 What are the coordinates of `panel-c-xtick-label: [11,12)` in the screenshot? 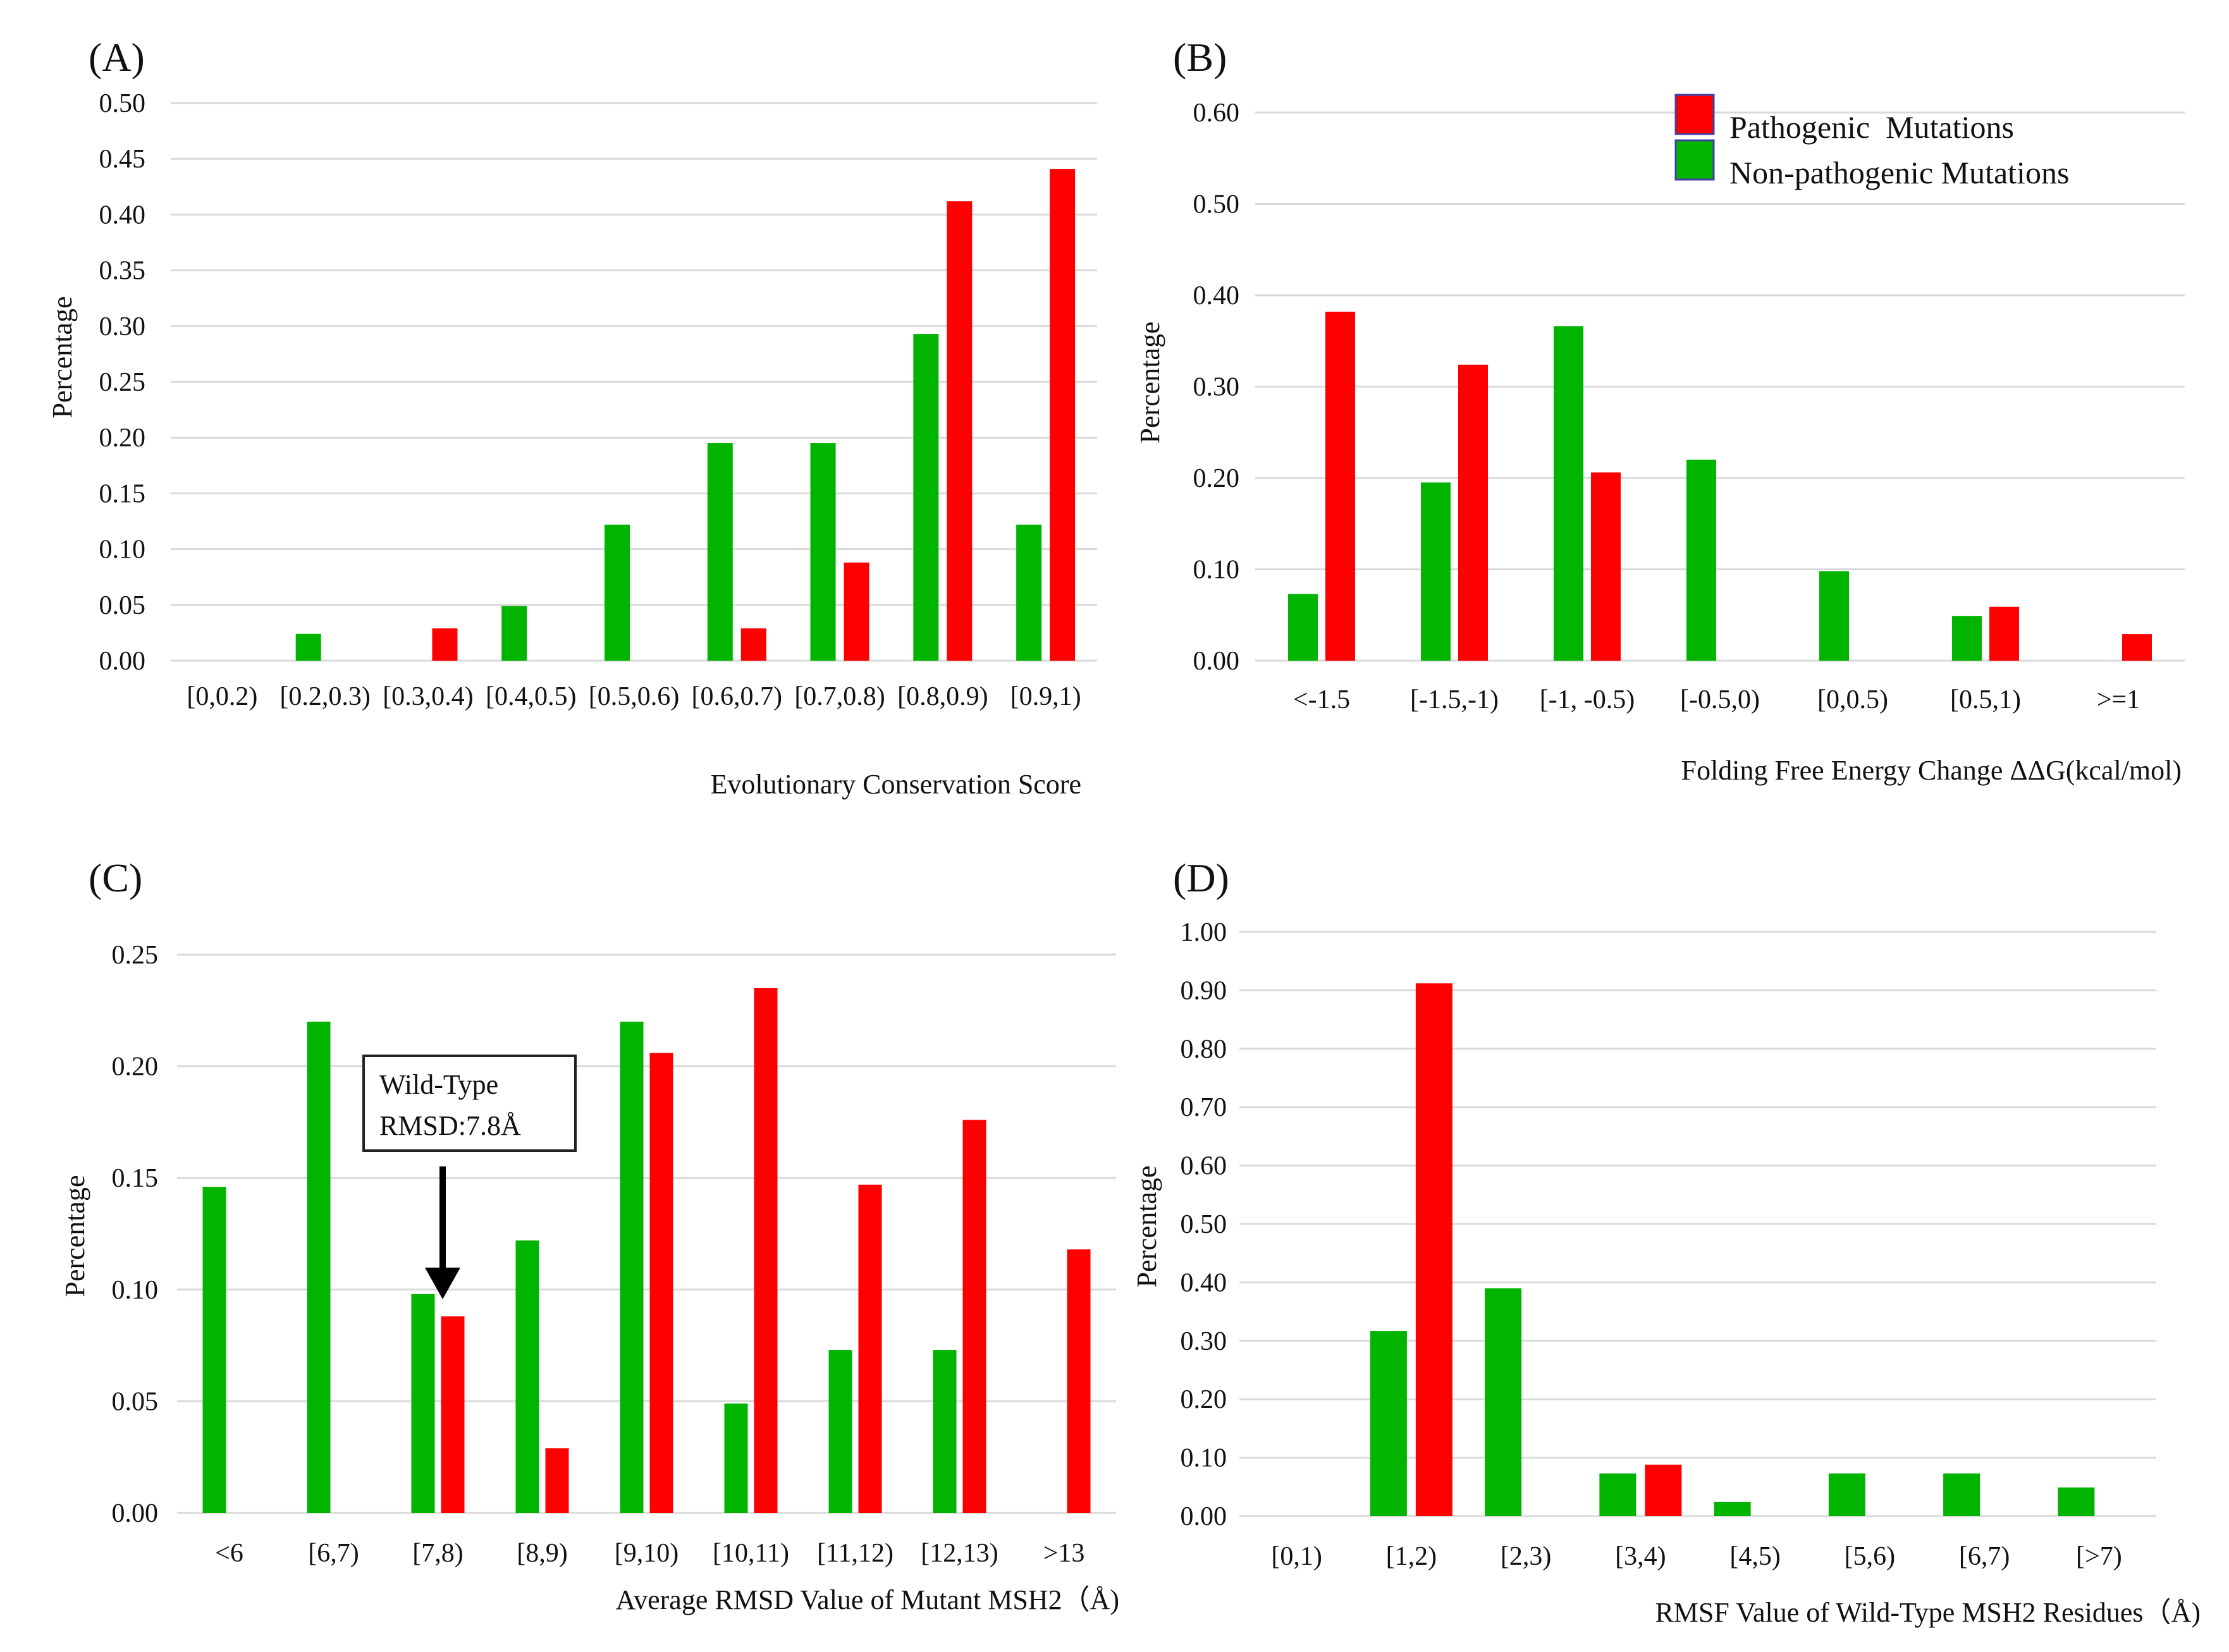 It's located at (855, 1553).